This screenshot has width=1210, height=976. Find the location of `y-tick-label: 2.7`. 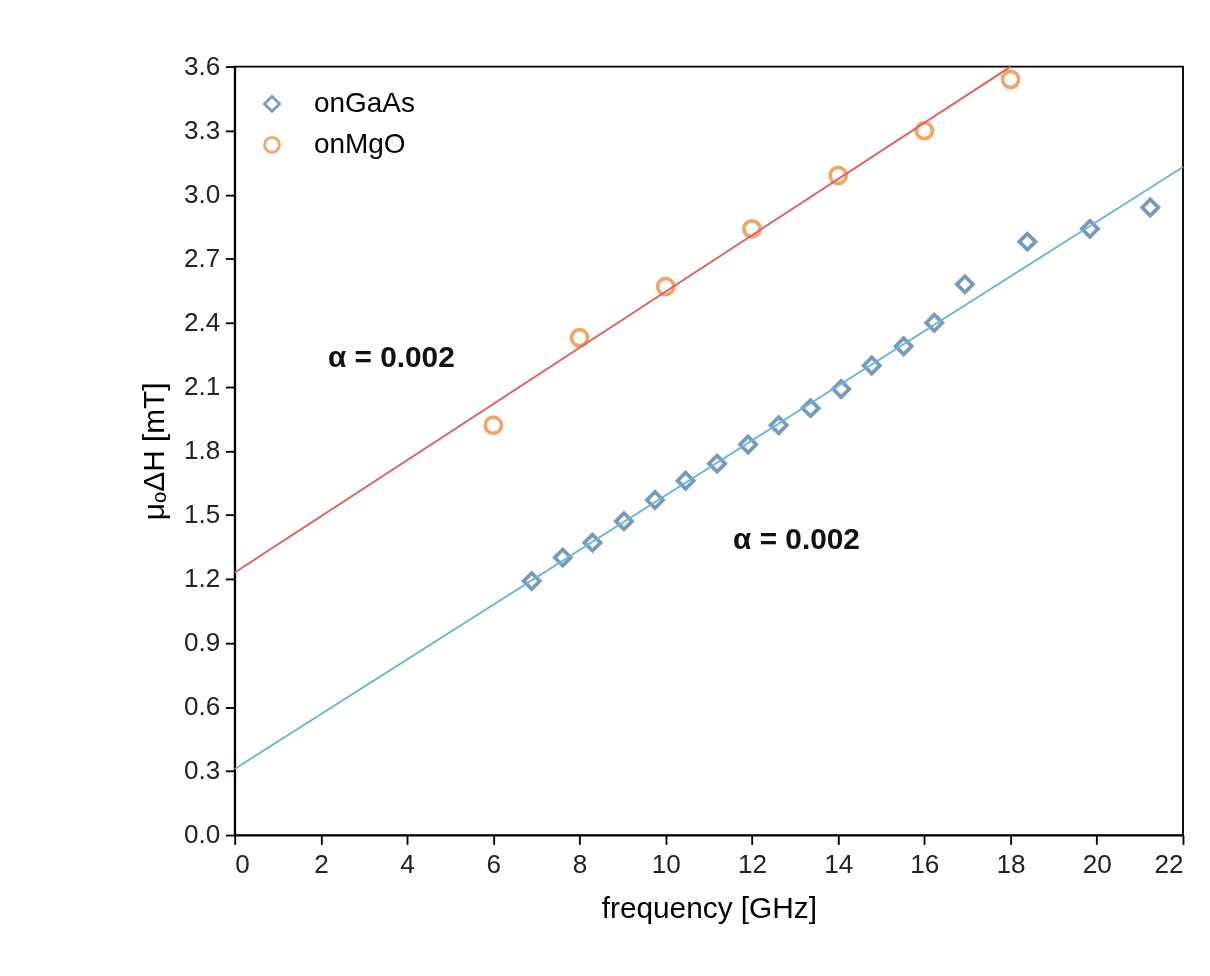

y-tick-label: 2.7 is located at coordinates (202, 257).